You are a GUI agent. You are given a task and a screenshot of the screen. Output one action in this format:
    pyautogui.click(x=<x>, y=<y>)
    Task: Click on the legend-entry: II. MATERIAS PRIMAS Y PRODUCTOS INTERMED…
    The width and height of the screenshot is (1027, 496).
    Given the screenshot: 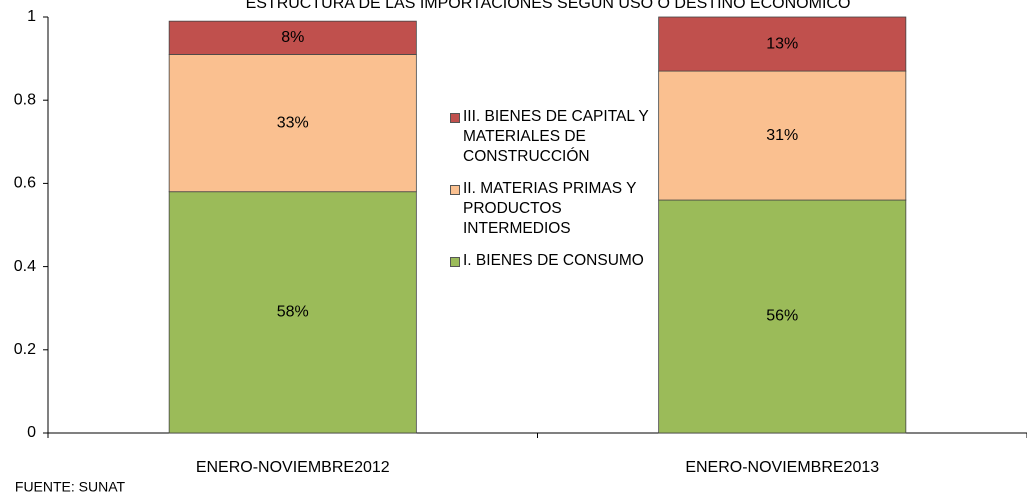 What is the action you would take?
    pyautogui.click(x=555, y=209)
    